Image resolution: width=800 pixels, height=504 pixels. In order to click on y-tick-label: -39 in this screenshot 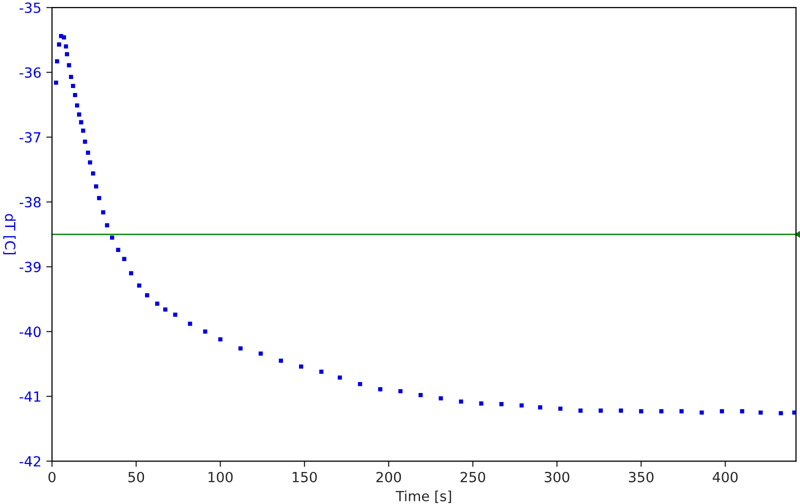, I will do `click(30, 267)`.